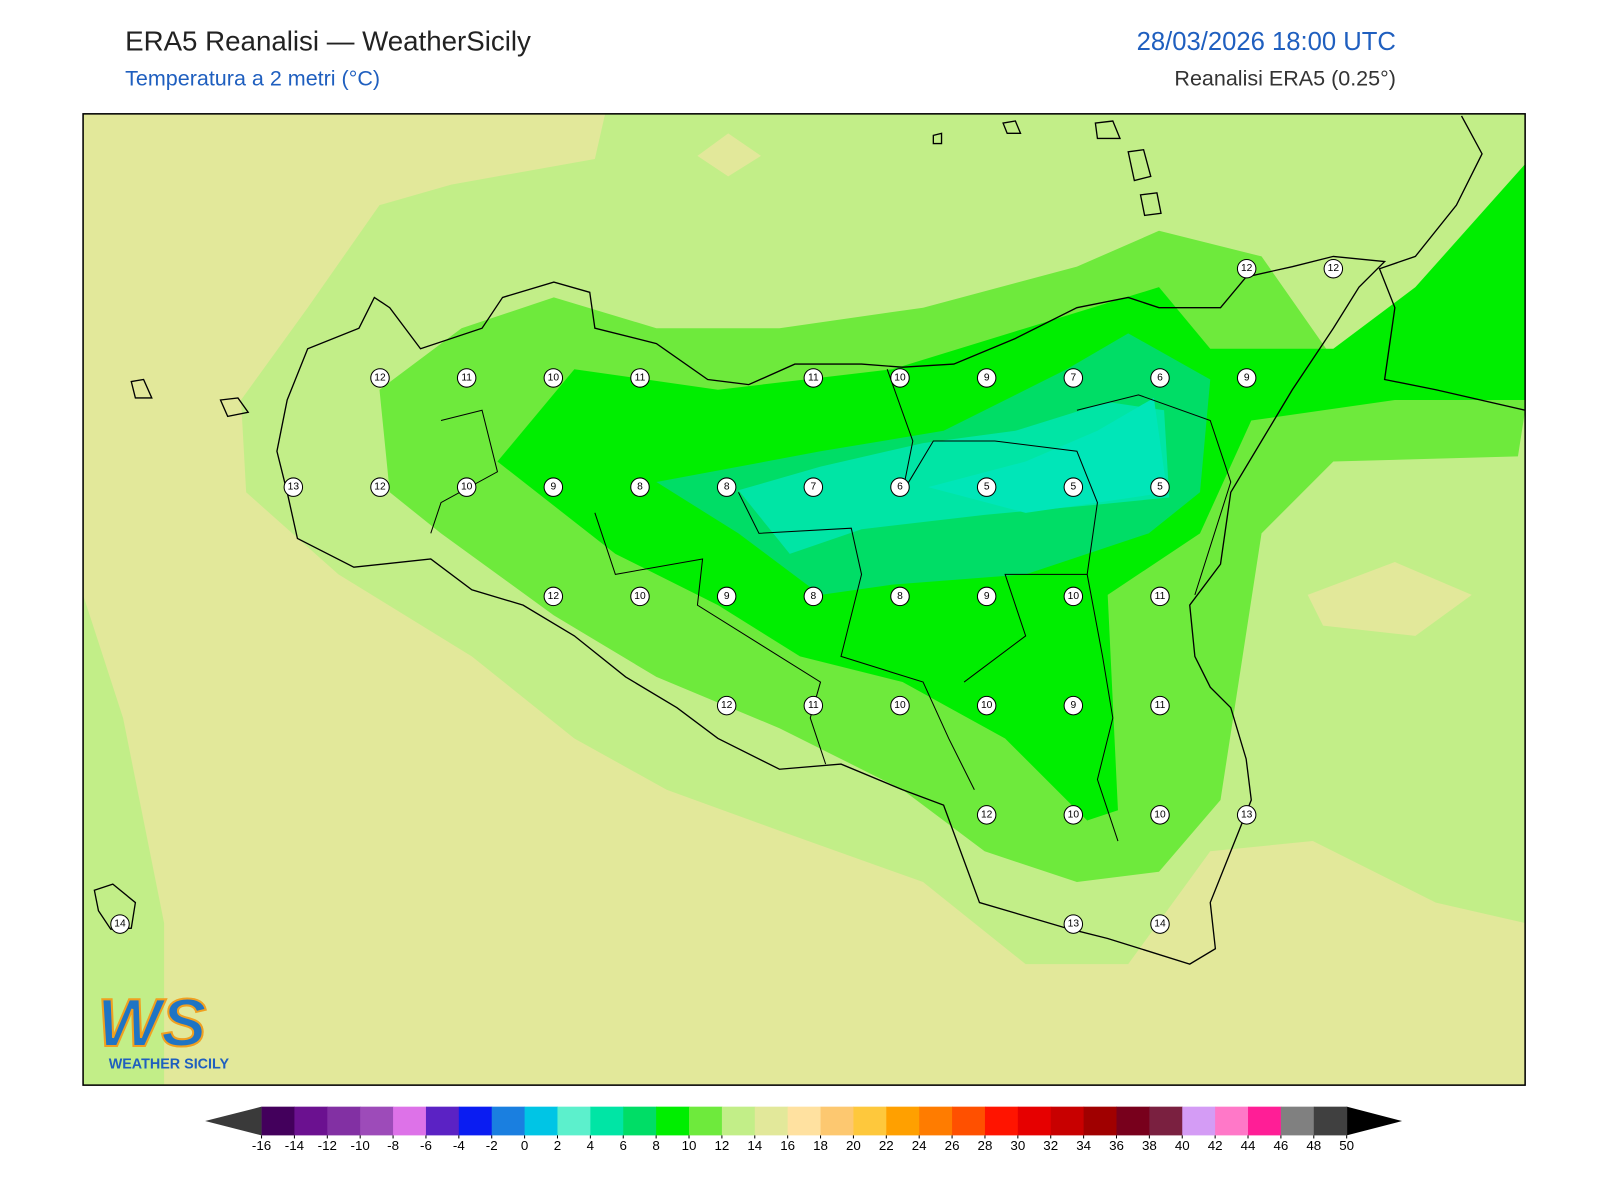  I want to click on colorbar-label: 10, so click(689, 1145).